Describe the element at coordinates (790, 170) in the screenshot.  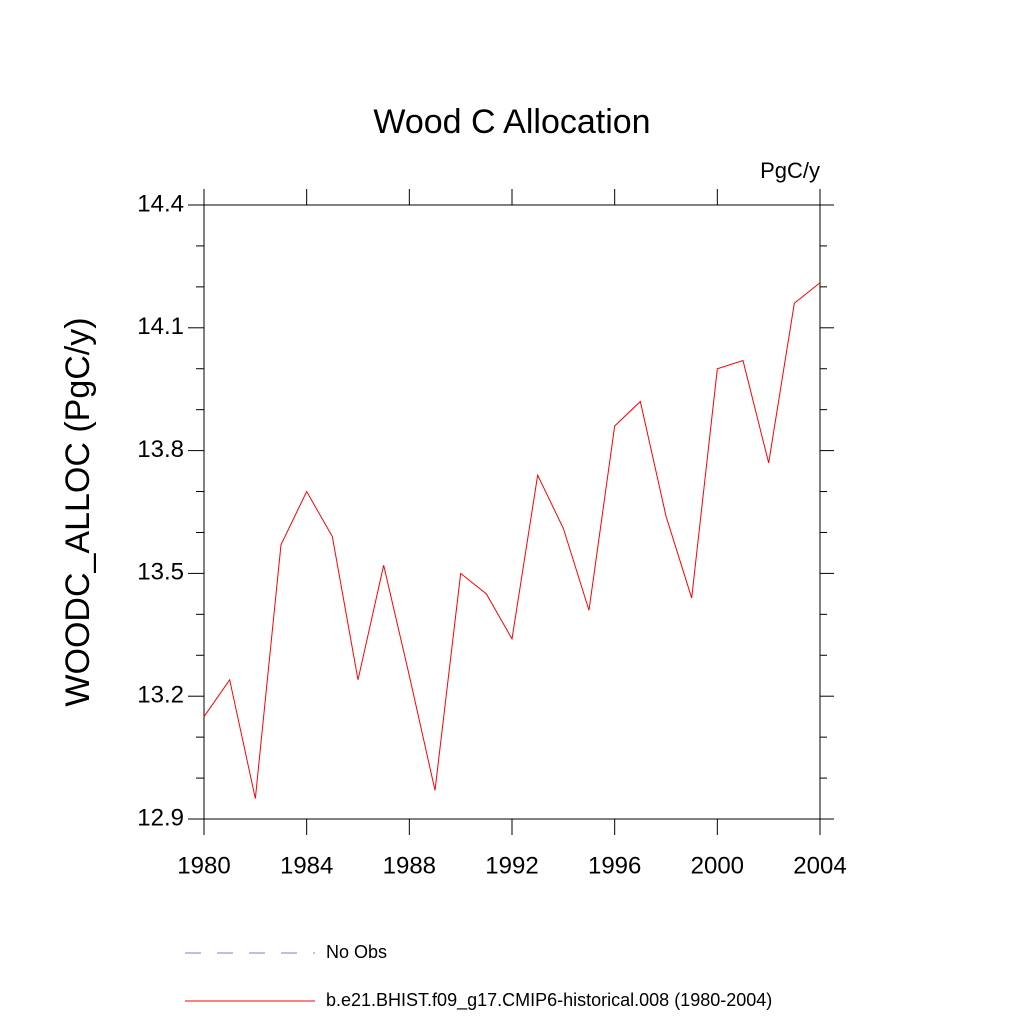
I see `units-label: PgC/y` at that location.